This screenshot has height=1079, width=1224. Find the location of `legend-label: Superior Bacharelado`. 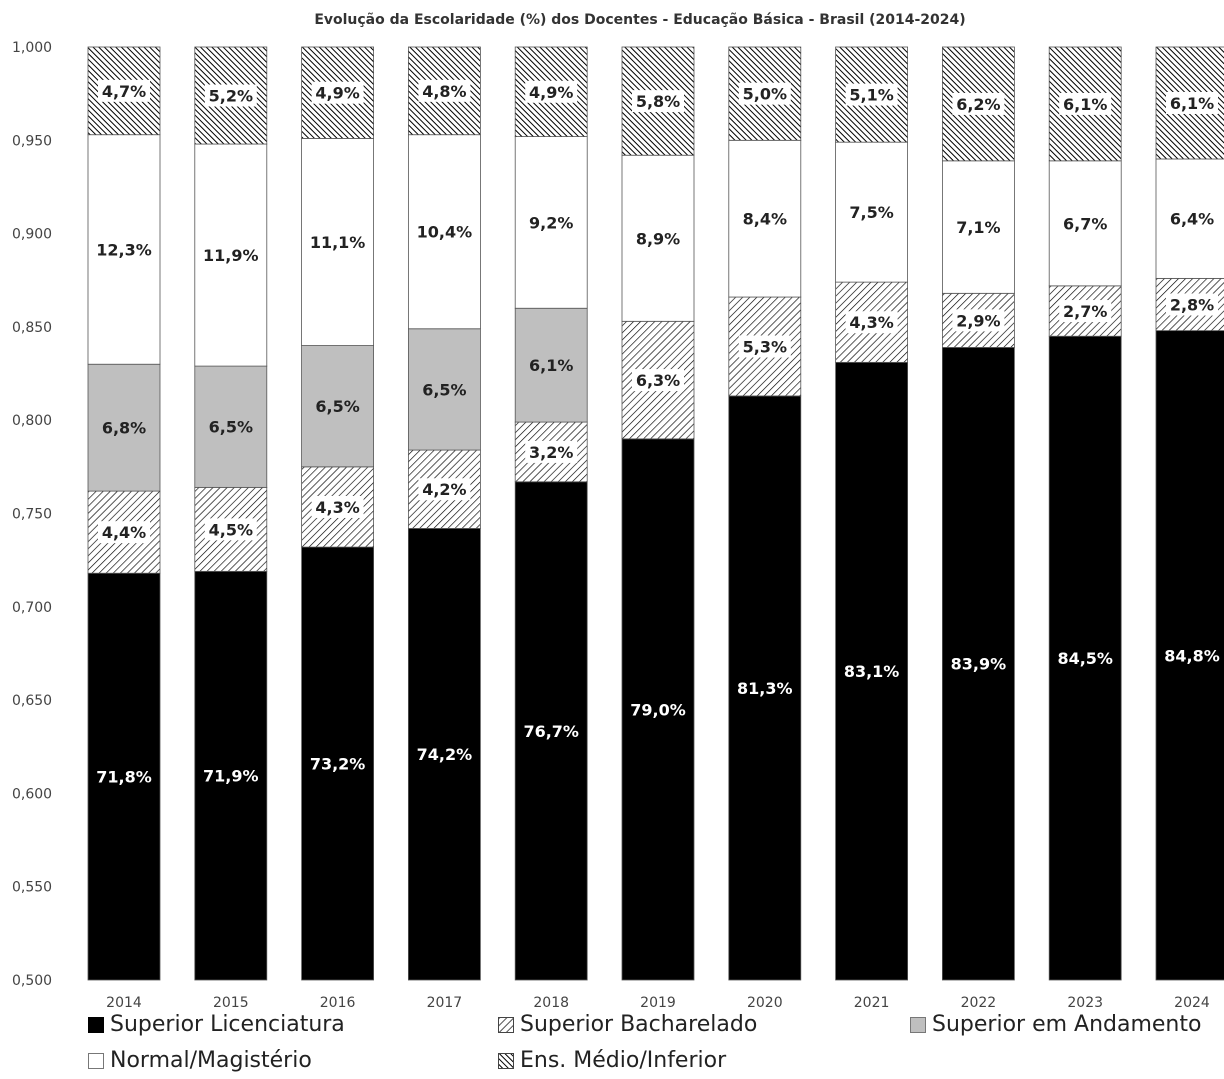

legend-label: Superior Bacharelado is located at coordinates (639, 1024).